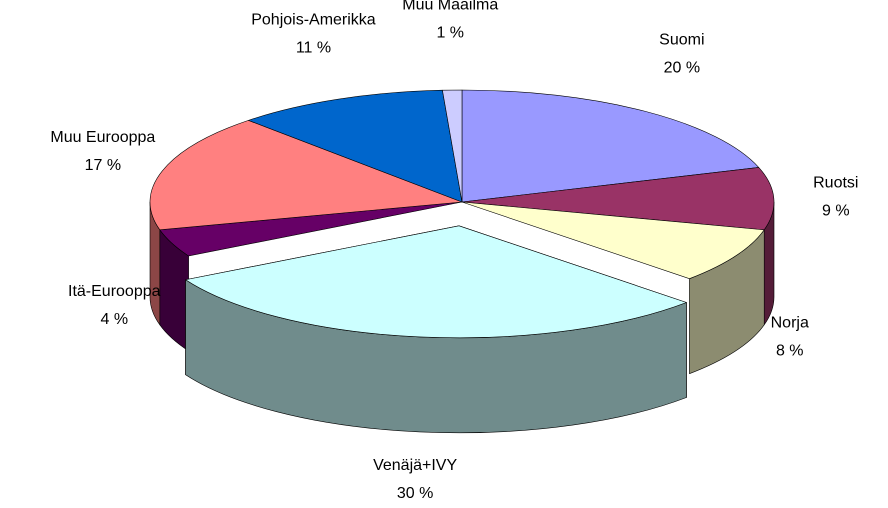  What do you see at coordinates (681, 53) in the screenshot?
I see `slice-label: Suomi 20 %` at bounding box center [681, 53].